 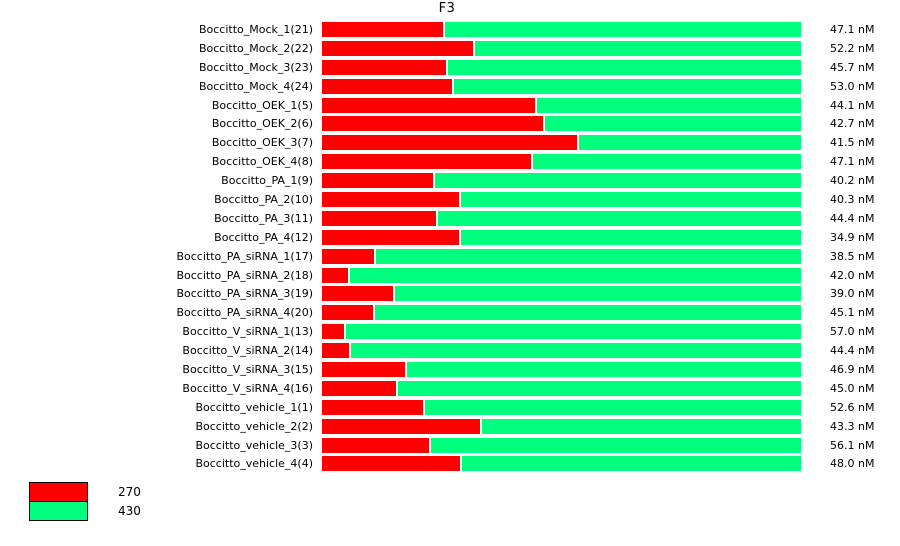 I want to click on bar-row: Boccitto_PA_3(11) 44.4 nM, so click(x=437, y=218).